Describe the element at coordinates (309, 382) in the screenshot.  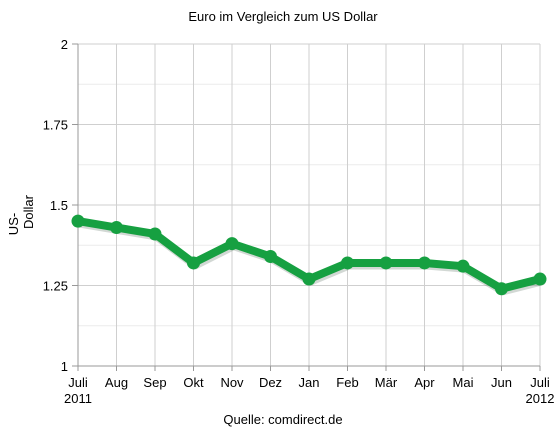
I see `x-tick-label: Jan` at that location.